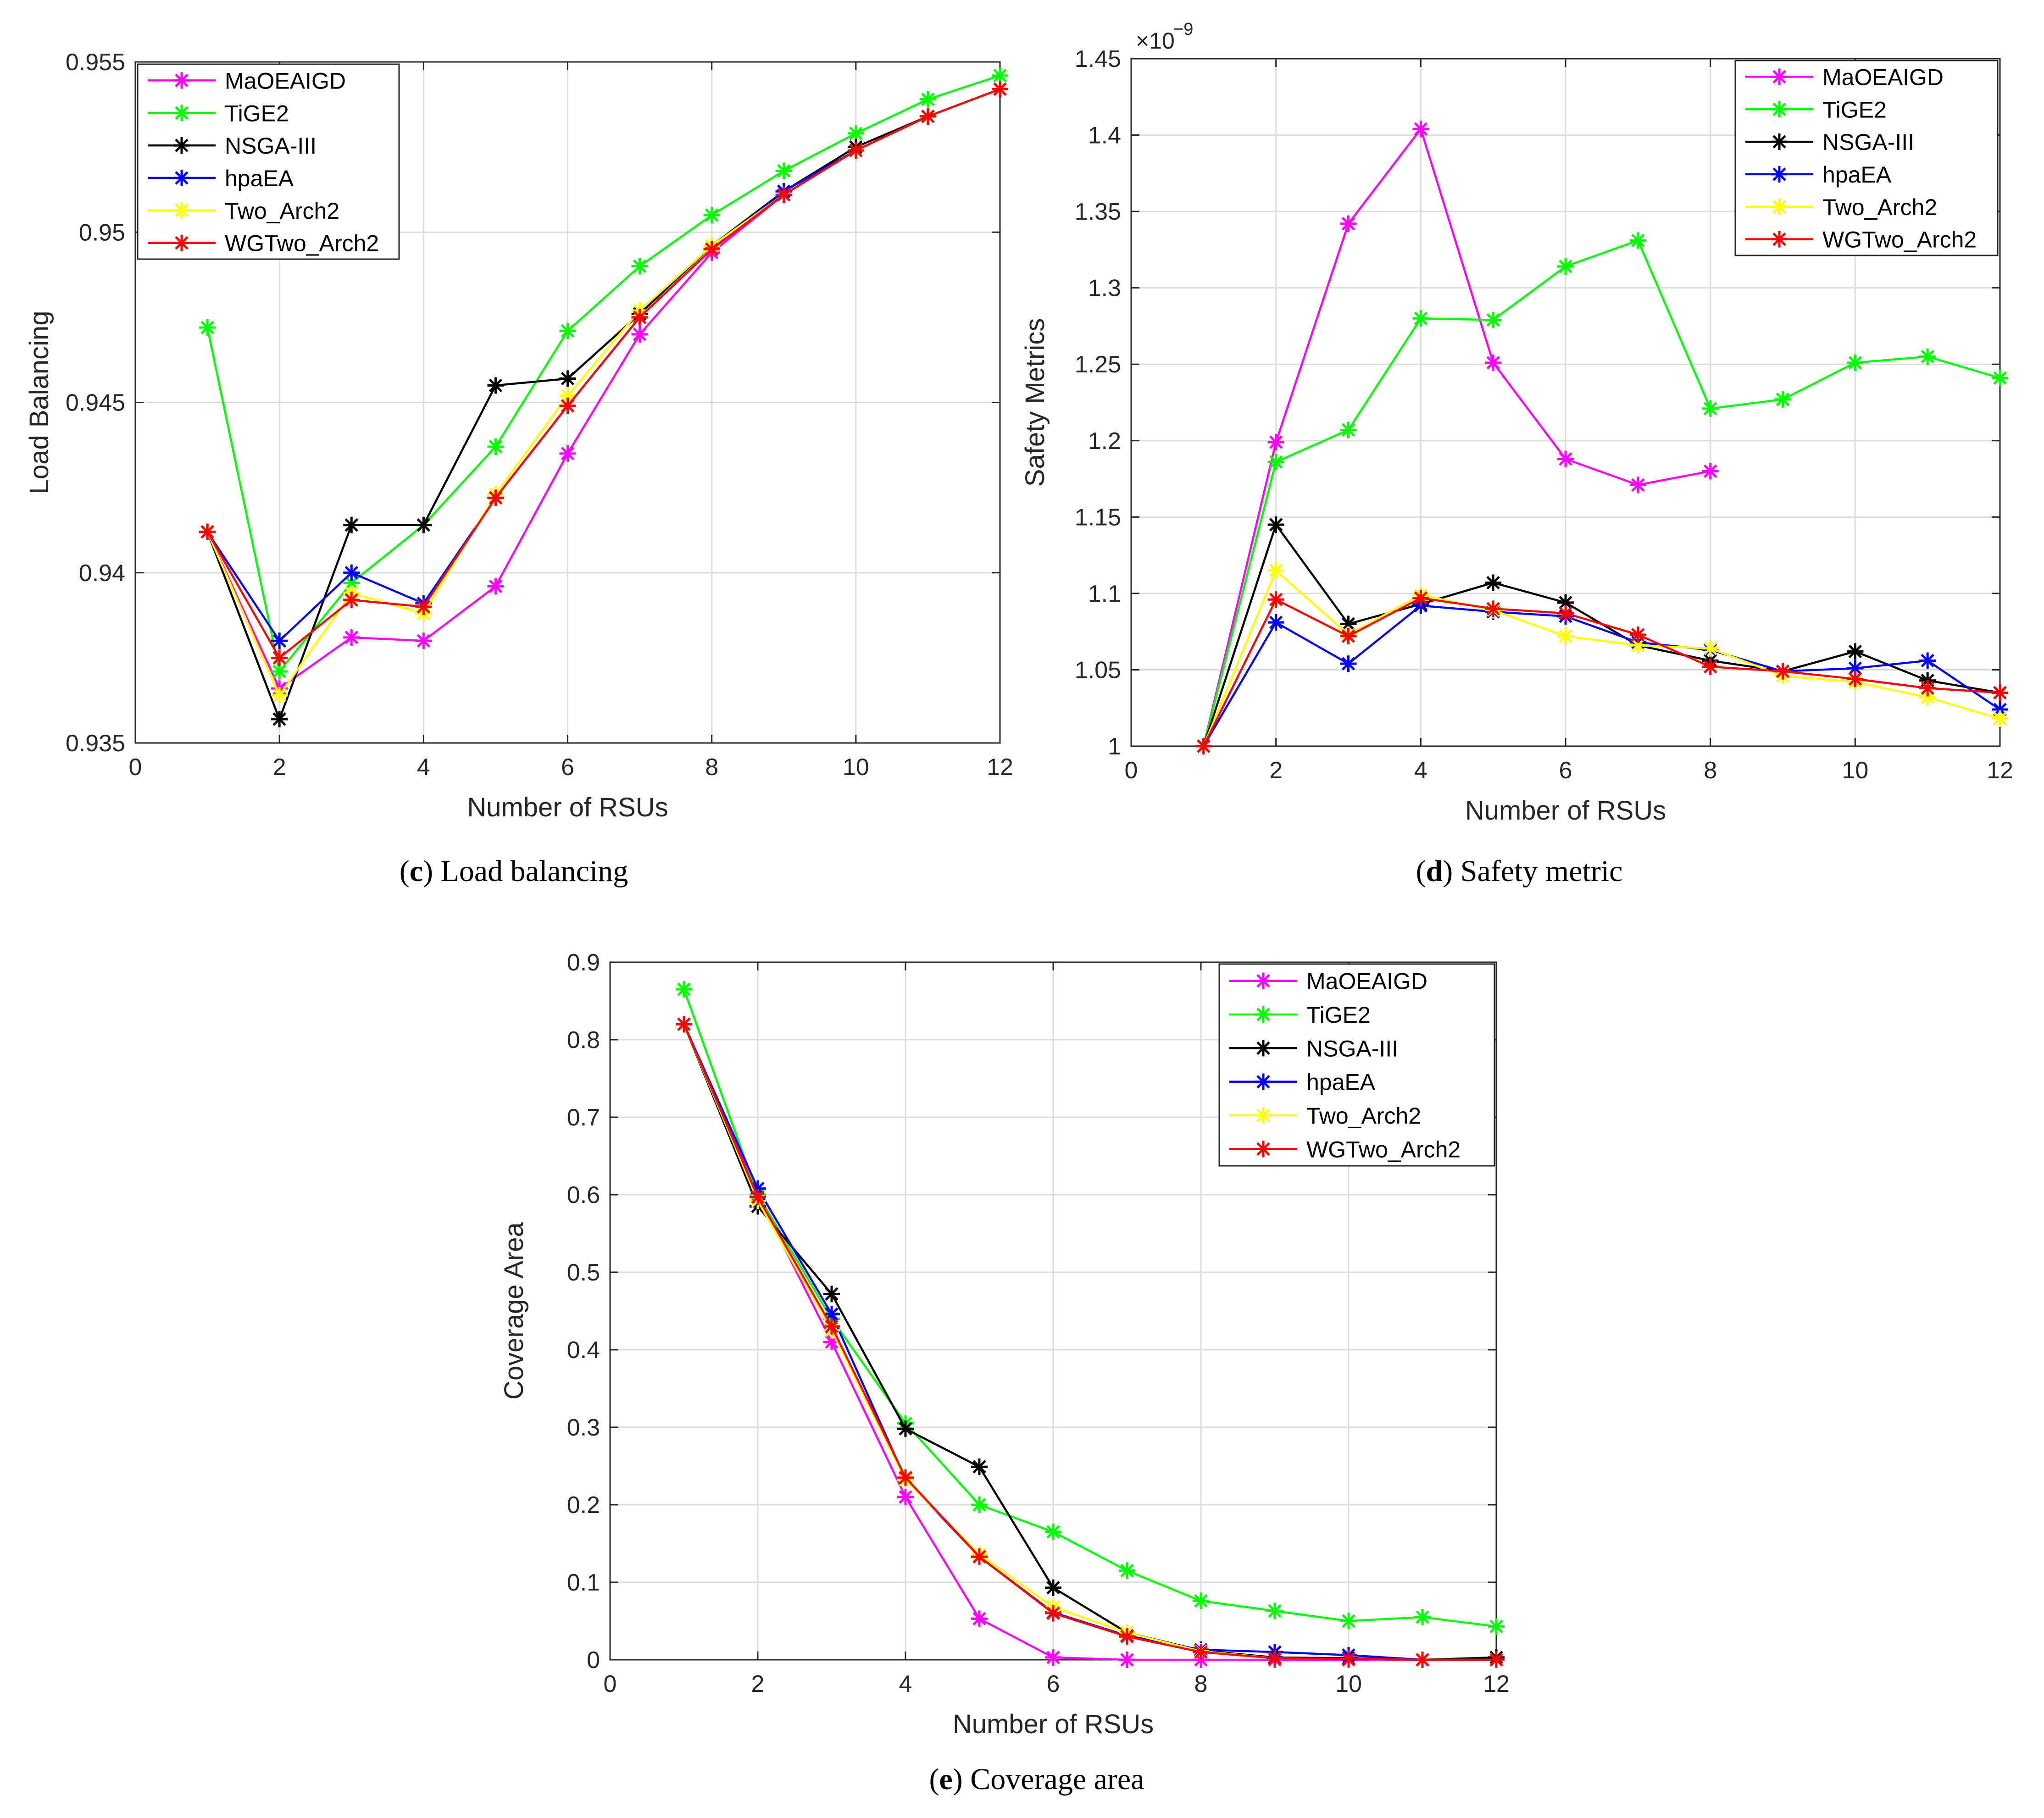  I want to click on y-tick-label: 0.3, so click(584, 1427).